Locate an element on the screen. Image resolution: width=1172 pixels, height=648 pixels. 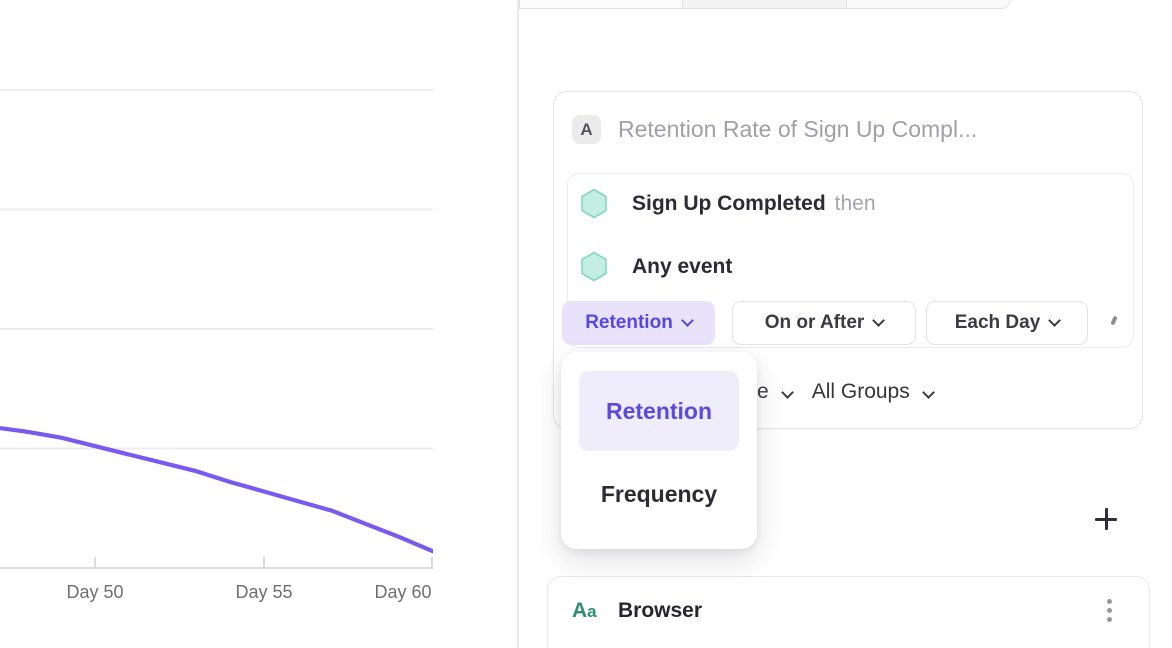
controls-row: Retention On or After Each Day is located at coordinates (849, 323).